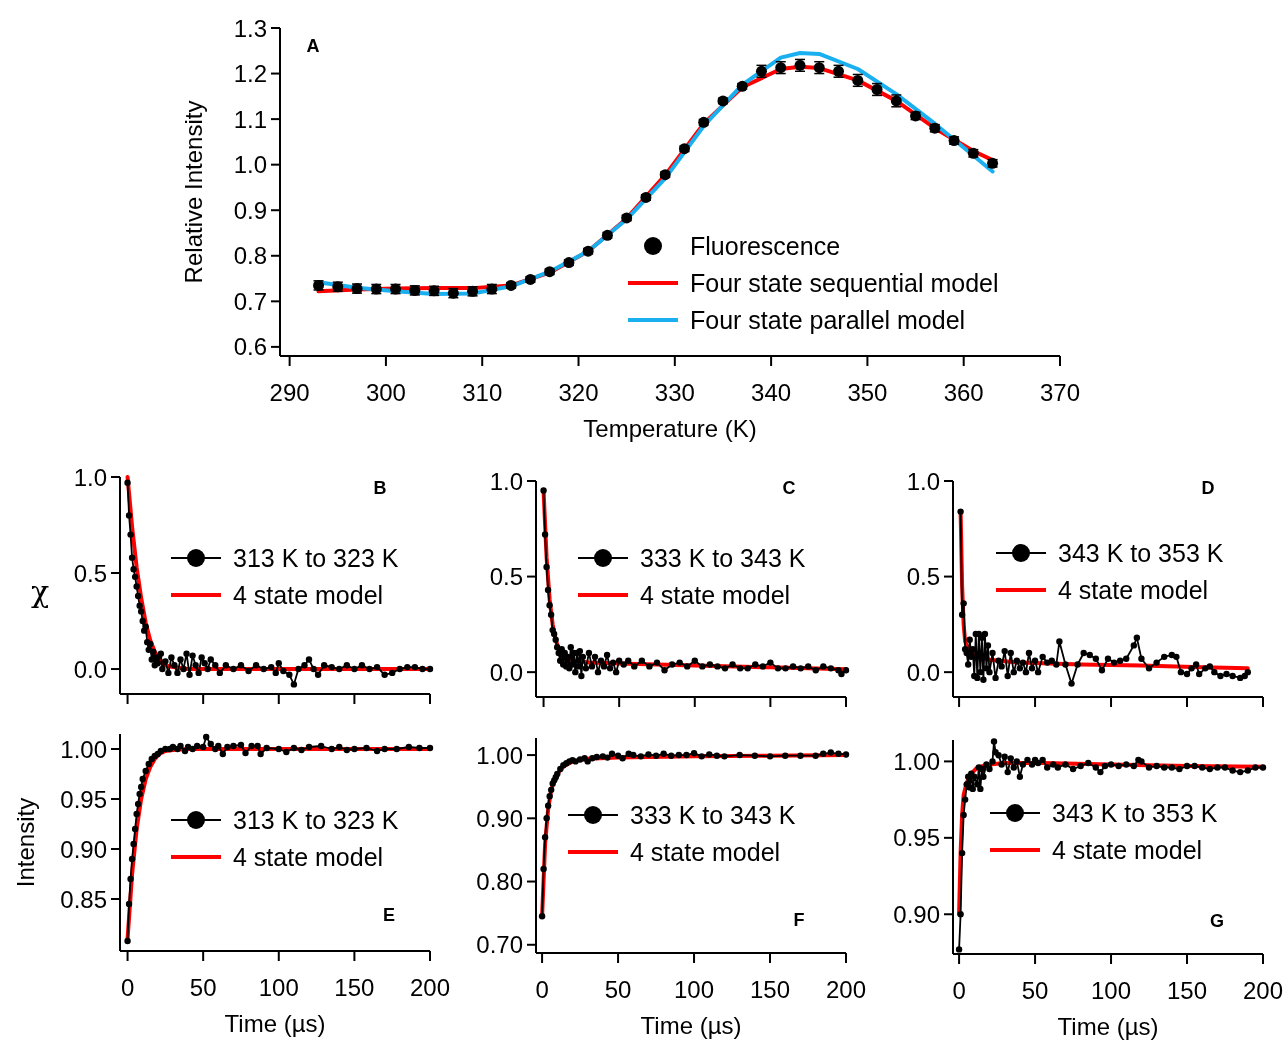  I want to click on text: E, so click(389, 915).